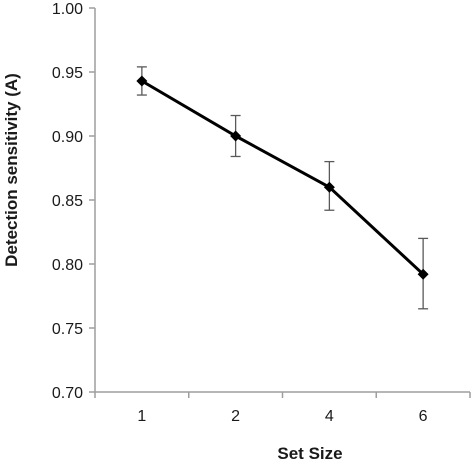 The height and width of the screenshot is (463, 474). What do you see at coordinates (282, 408) in the screenshot?
I see `x-axis-ticks: 1 2 4 6` at bounding box center [282, 408].